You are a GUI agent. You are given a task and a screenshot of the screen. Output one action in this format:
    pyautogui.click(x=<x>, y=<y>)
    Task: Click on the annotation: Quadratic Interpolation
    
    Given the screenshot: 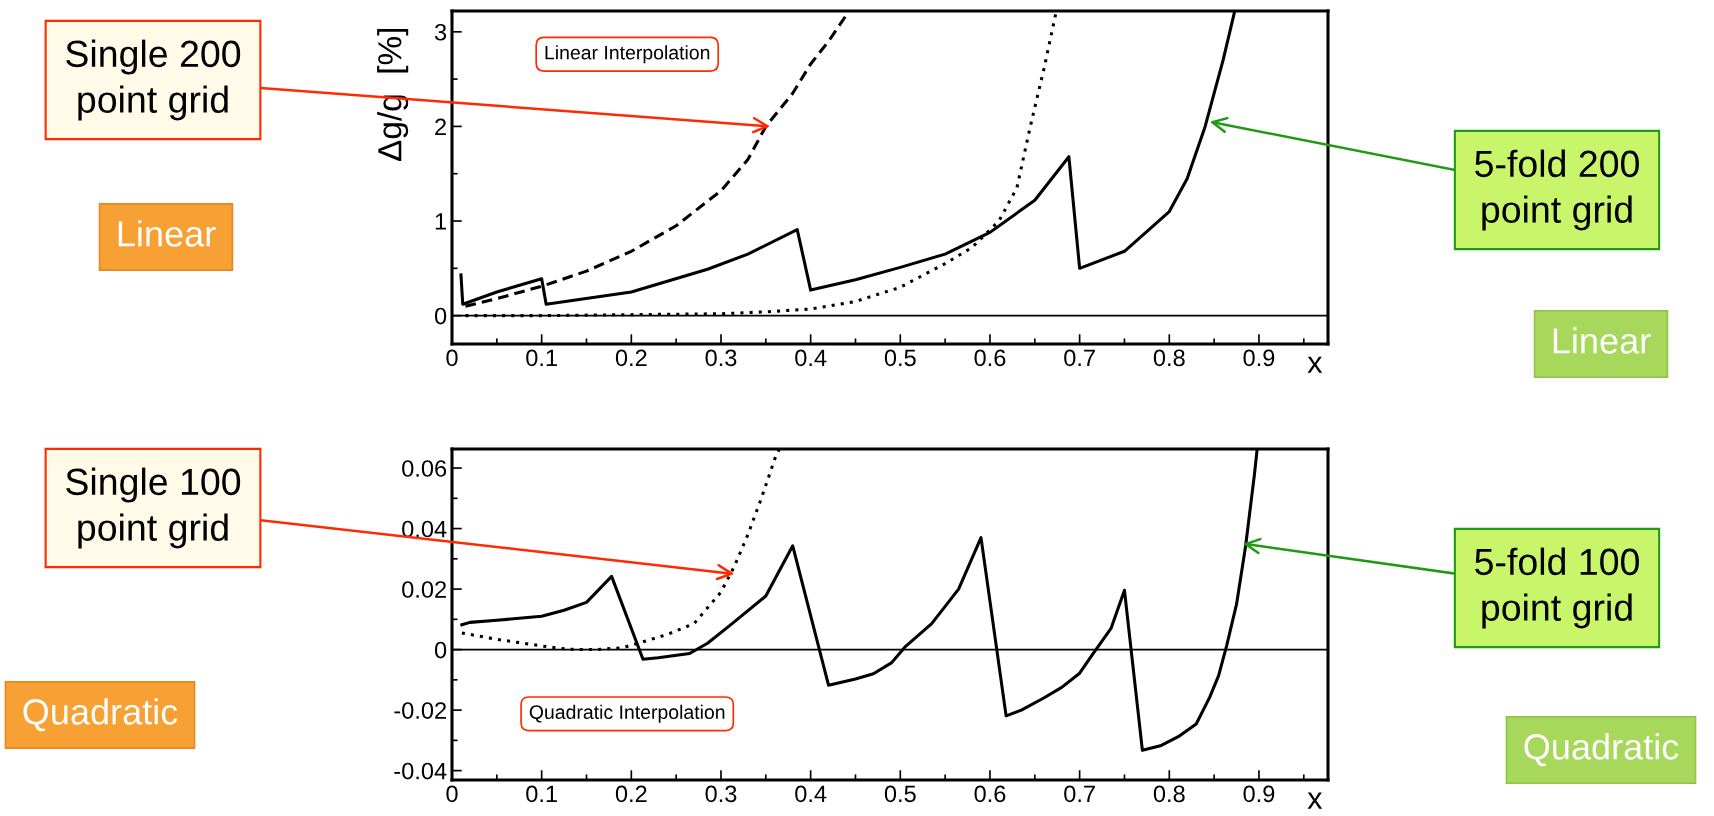 What is the action you would take?
    pyautogui.click(x=627, y=713)
    